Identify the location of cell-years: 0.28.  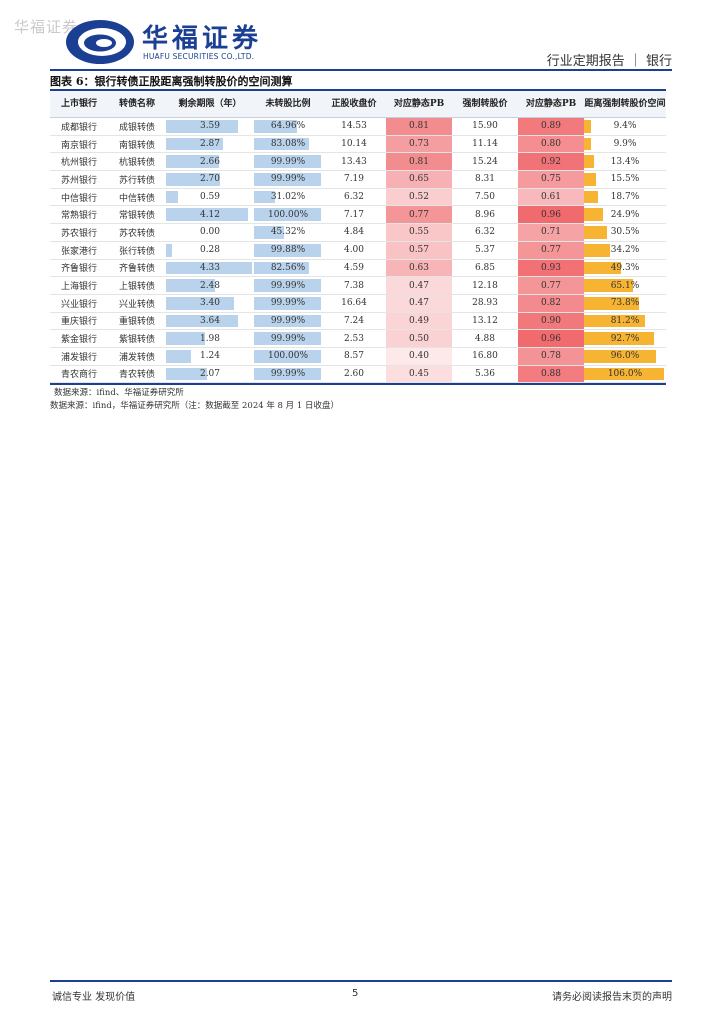
(210, 250).